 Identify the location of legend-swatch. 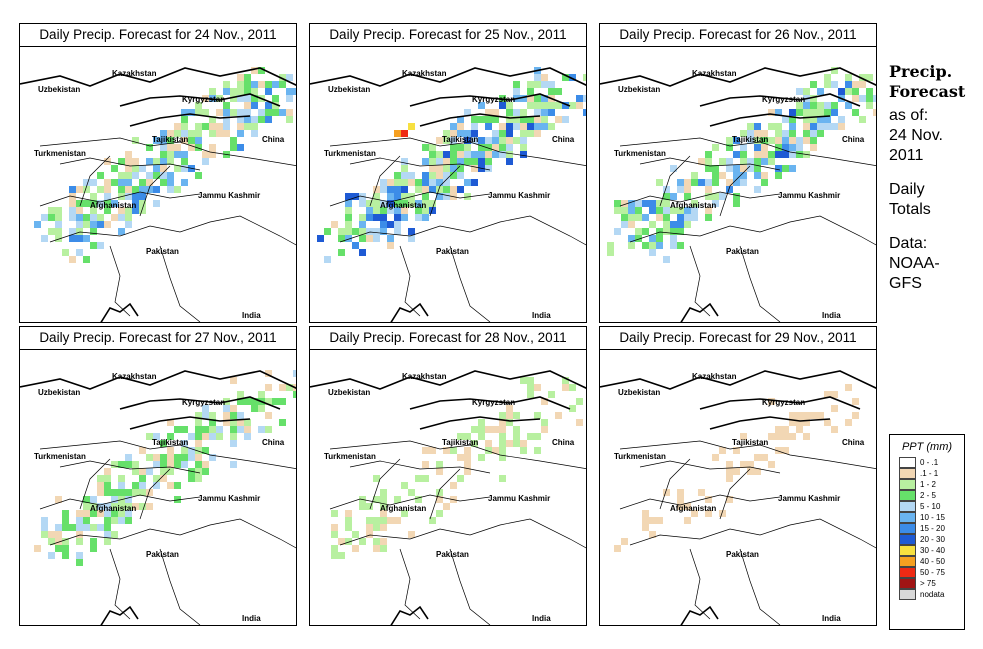
(907, 495).